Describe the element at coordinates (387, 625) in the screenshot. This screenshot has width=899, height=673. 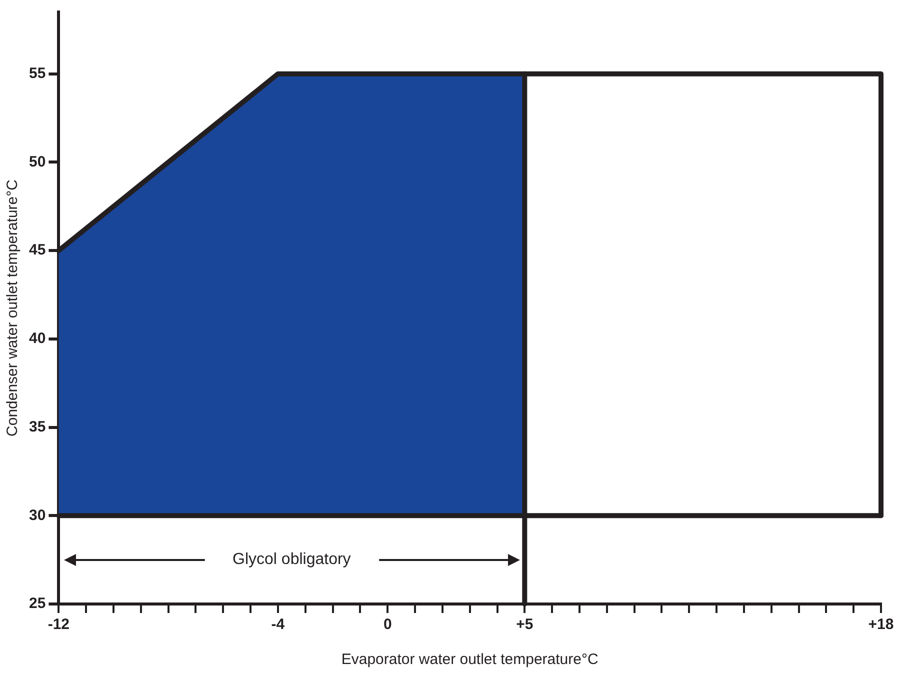
I see `x-tick-label: 0` at that location.